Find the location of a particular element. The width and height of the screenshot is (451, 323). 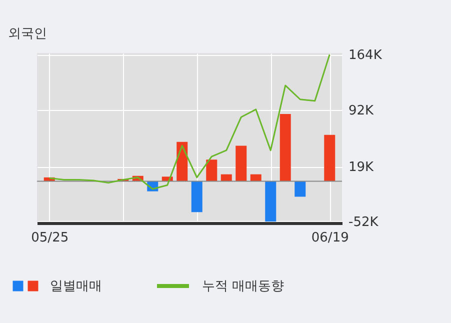

y-tick-label: 164K is located at coordinates (365, 56).